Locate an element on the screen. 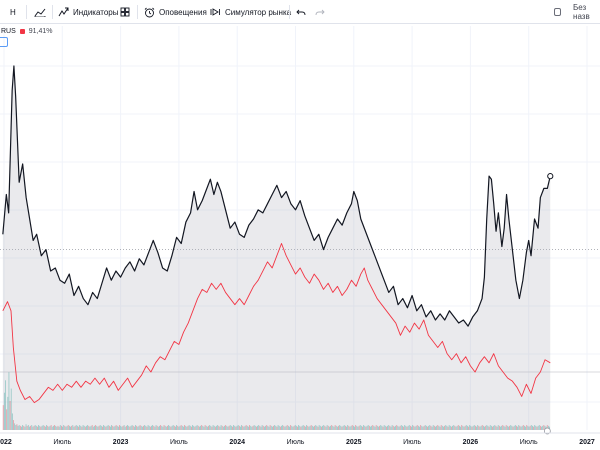  replay-button: Симулятор рынка is located at coordinates (250, 12).